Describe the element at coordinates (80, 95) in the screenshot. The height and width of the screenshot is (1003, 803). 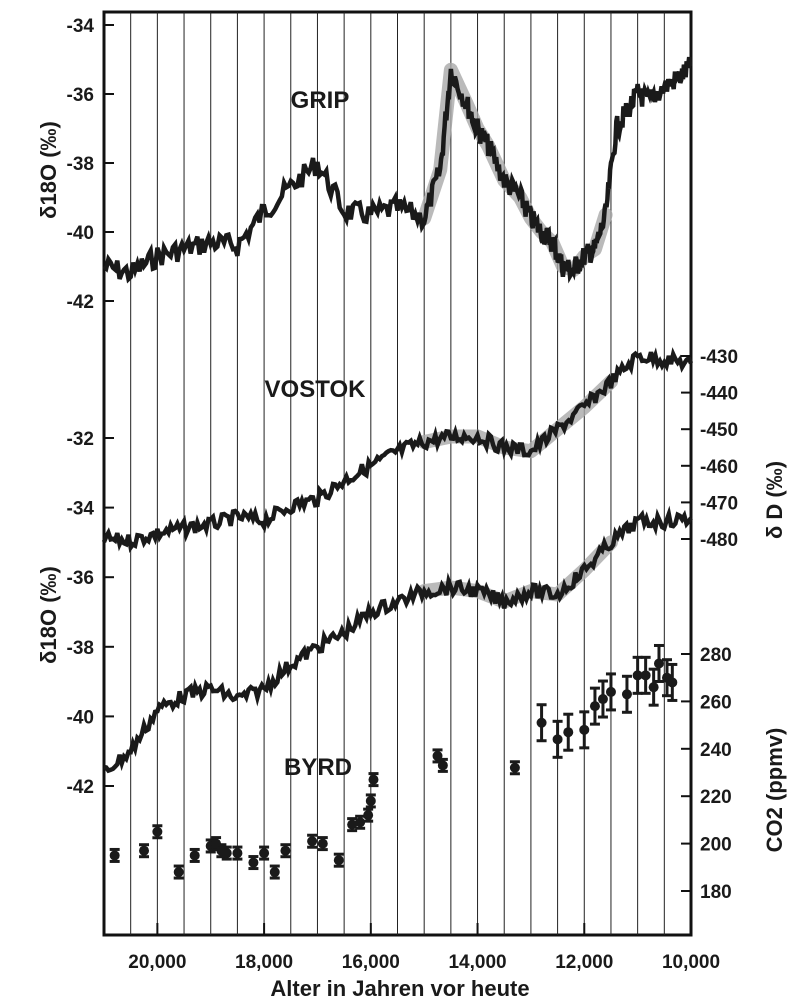
I see `grip-tick-label: -36` at that location.